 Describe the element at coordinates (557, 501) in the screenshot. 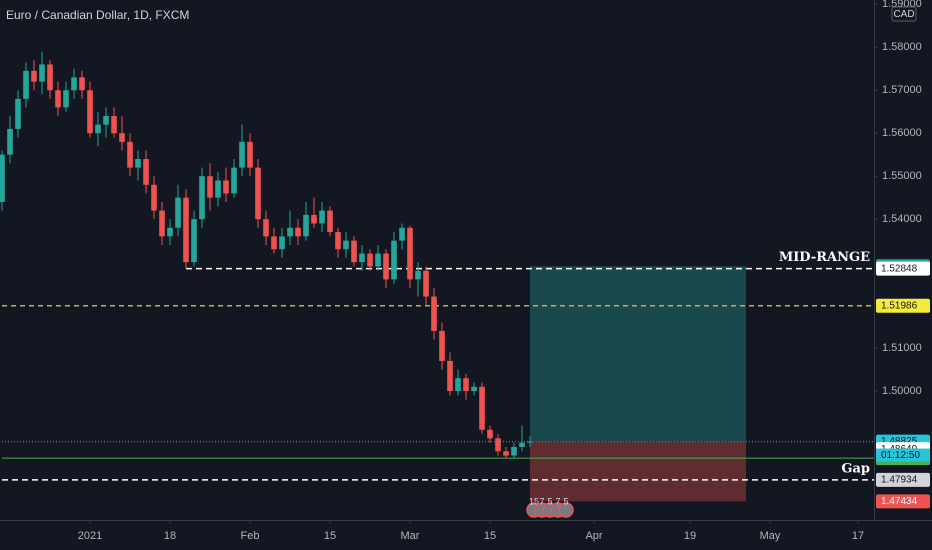

I see `event-label: 7` at that location.